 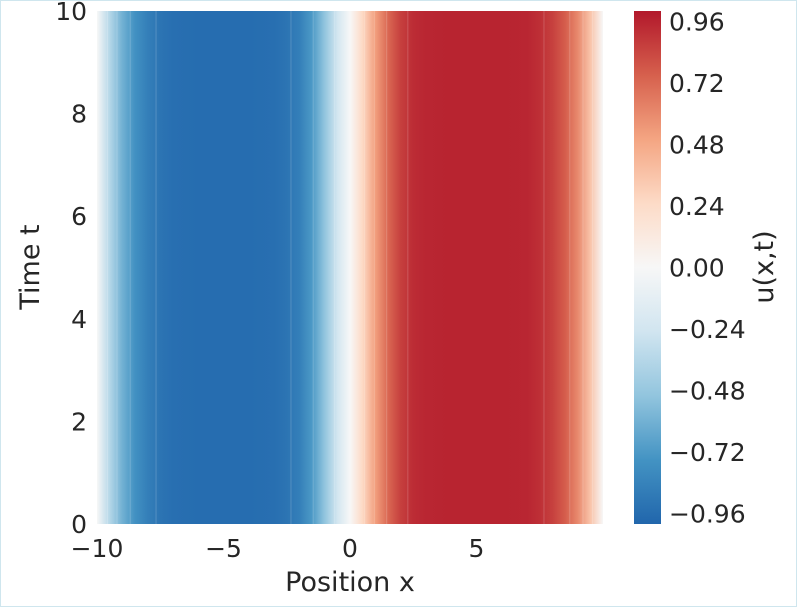 I want to click on colorbar-tick-label: 0.96, so click(x=697, y=21).